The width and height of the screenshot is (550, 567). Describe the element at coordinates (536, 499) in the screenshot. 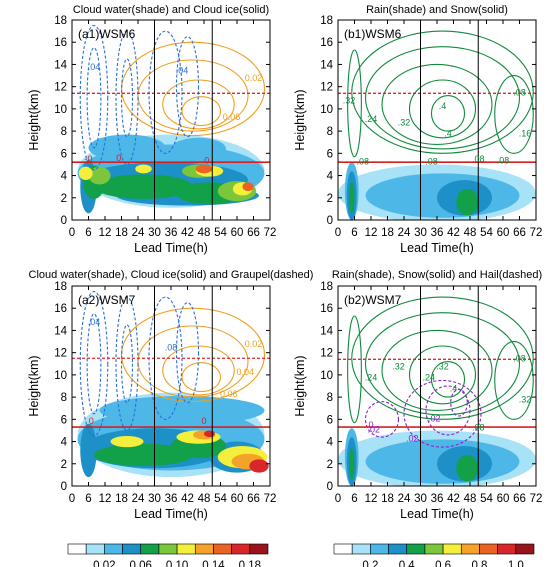

I see `x-tick-label: 72` at that location.